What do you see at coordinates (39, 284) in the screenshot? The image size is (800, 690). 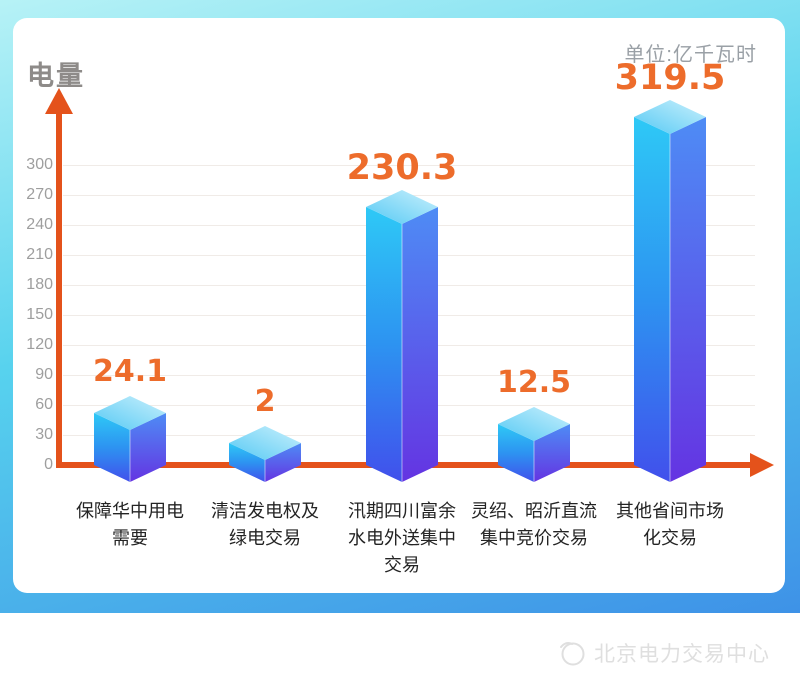 I see `y-tick-label: 180` at bounding box center [39, 284].